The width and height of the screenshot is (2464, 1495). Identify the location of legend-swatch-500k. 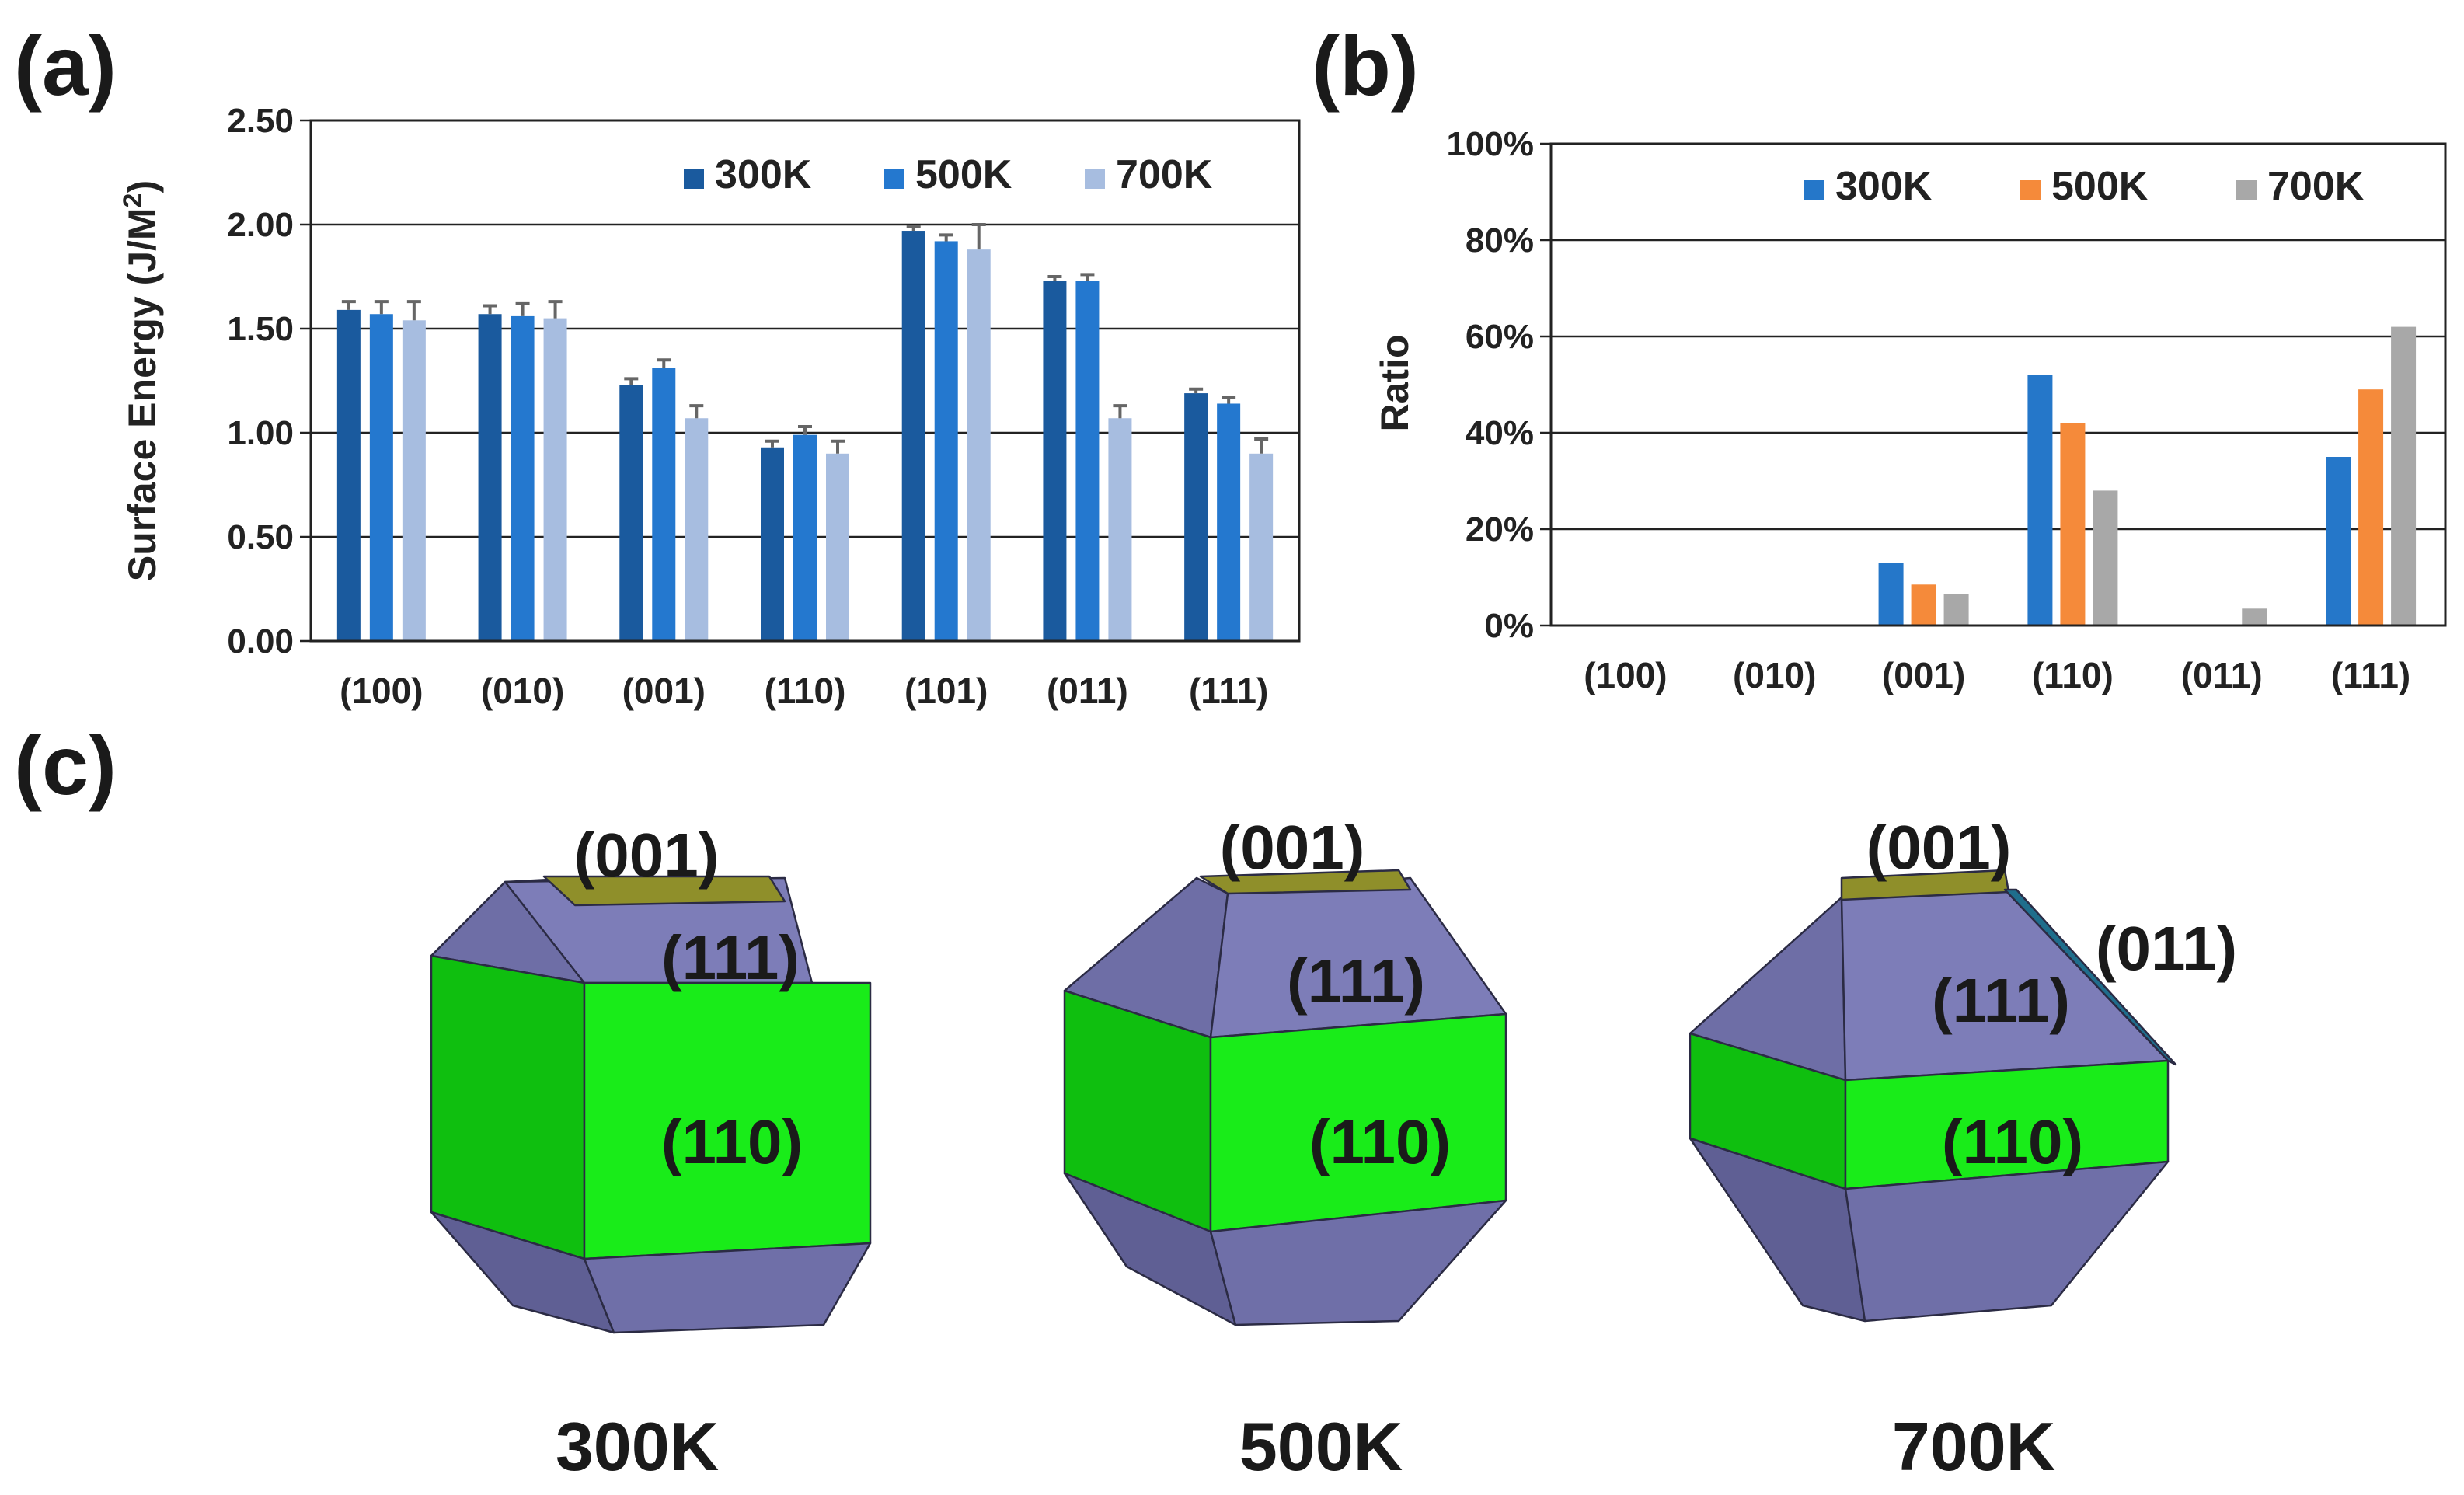
(2030, 190).